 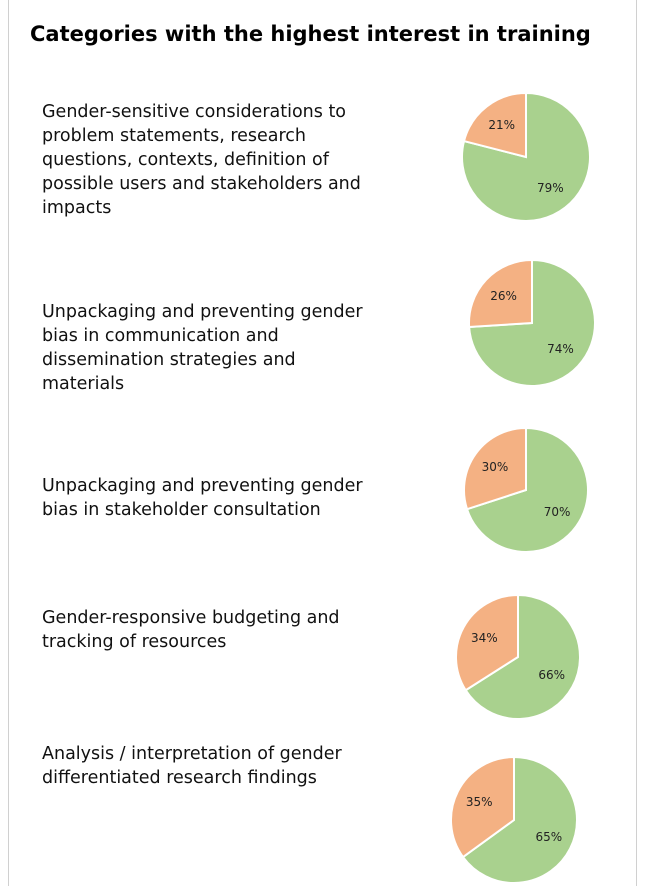 I want to click on slice-label: 26%, so click(x=503, y=296).